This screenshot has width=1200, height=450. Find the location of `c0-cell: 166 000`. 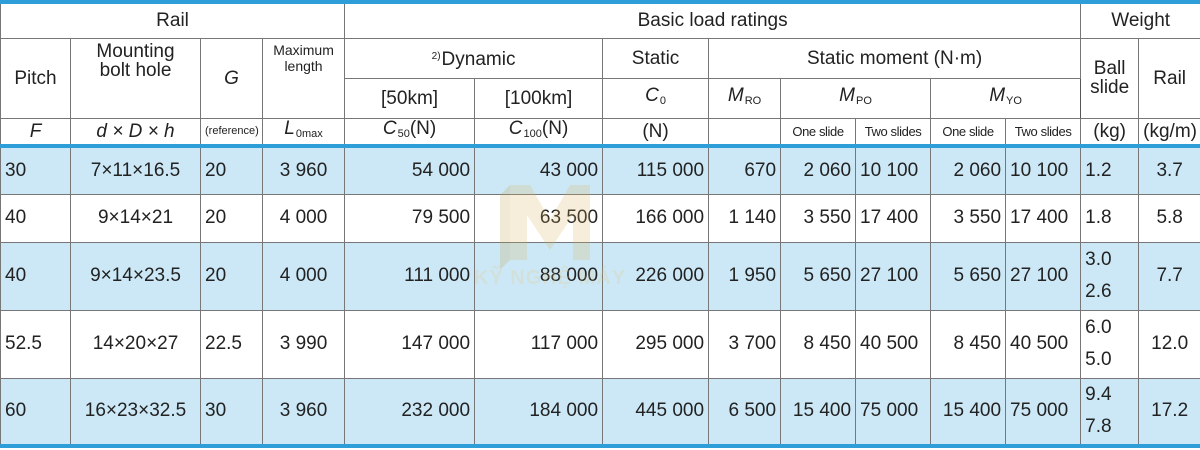

c0-cell: 166 000 is located at coordinates (656, 218).